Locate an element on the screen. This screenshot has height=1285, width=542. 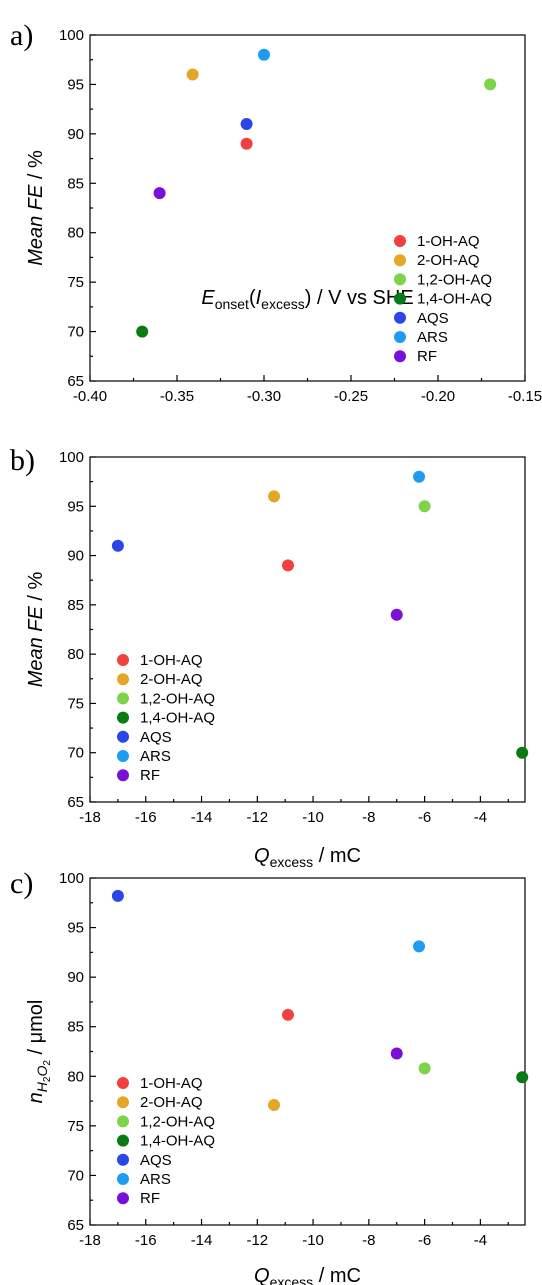
label-part: H is located at coordinates (42, 1086).